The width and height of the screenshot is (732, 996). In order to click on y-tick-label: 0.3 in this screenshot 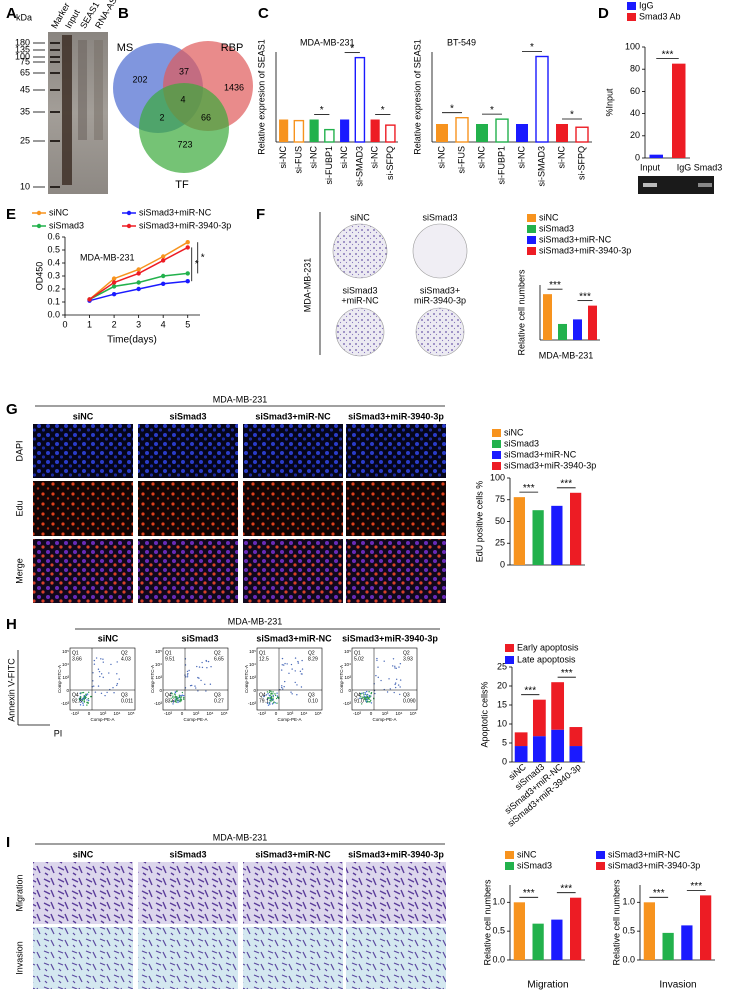, I will do `click(53, 275)`.